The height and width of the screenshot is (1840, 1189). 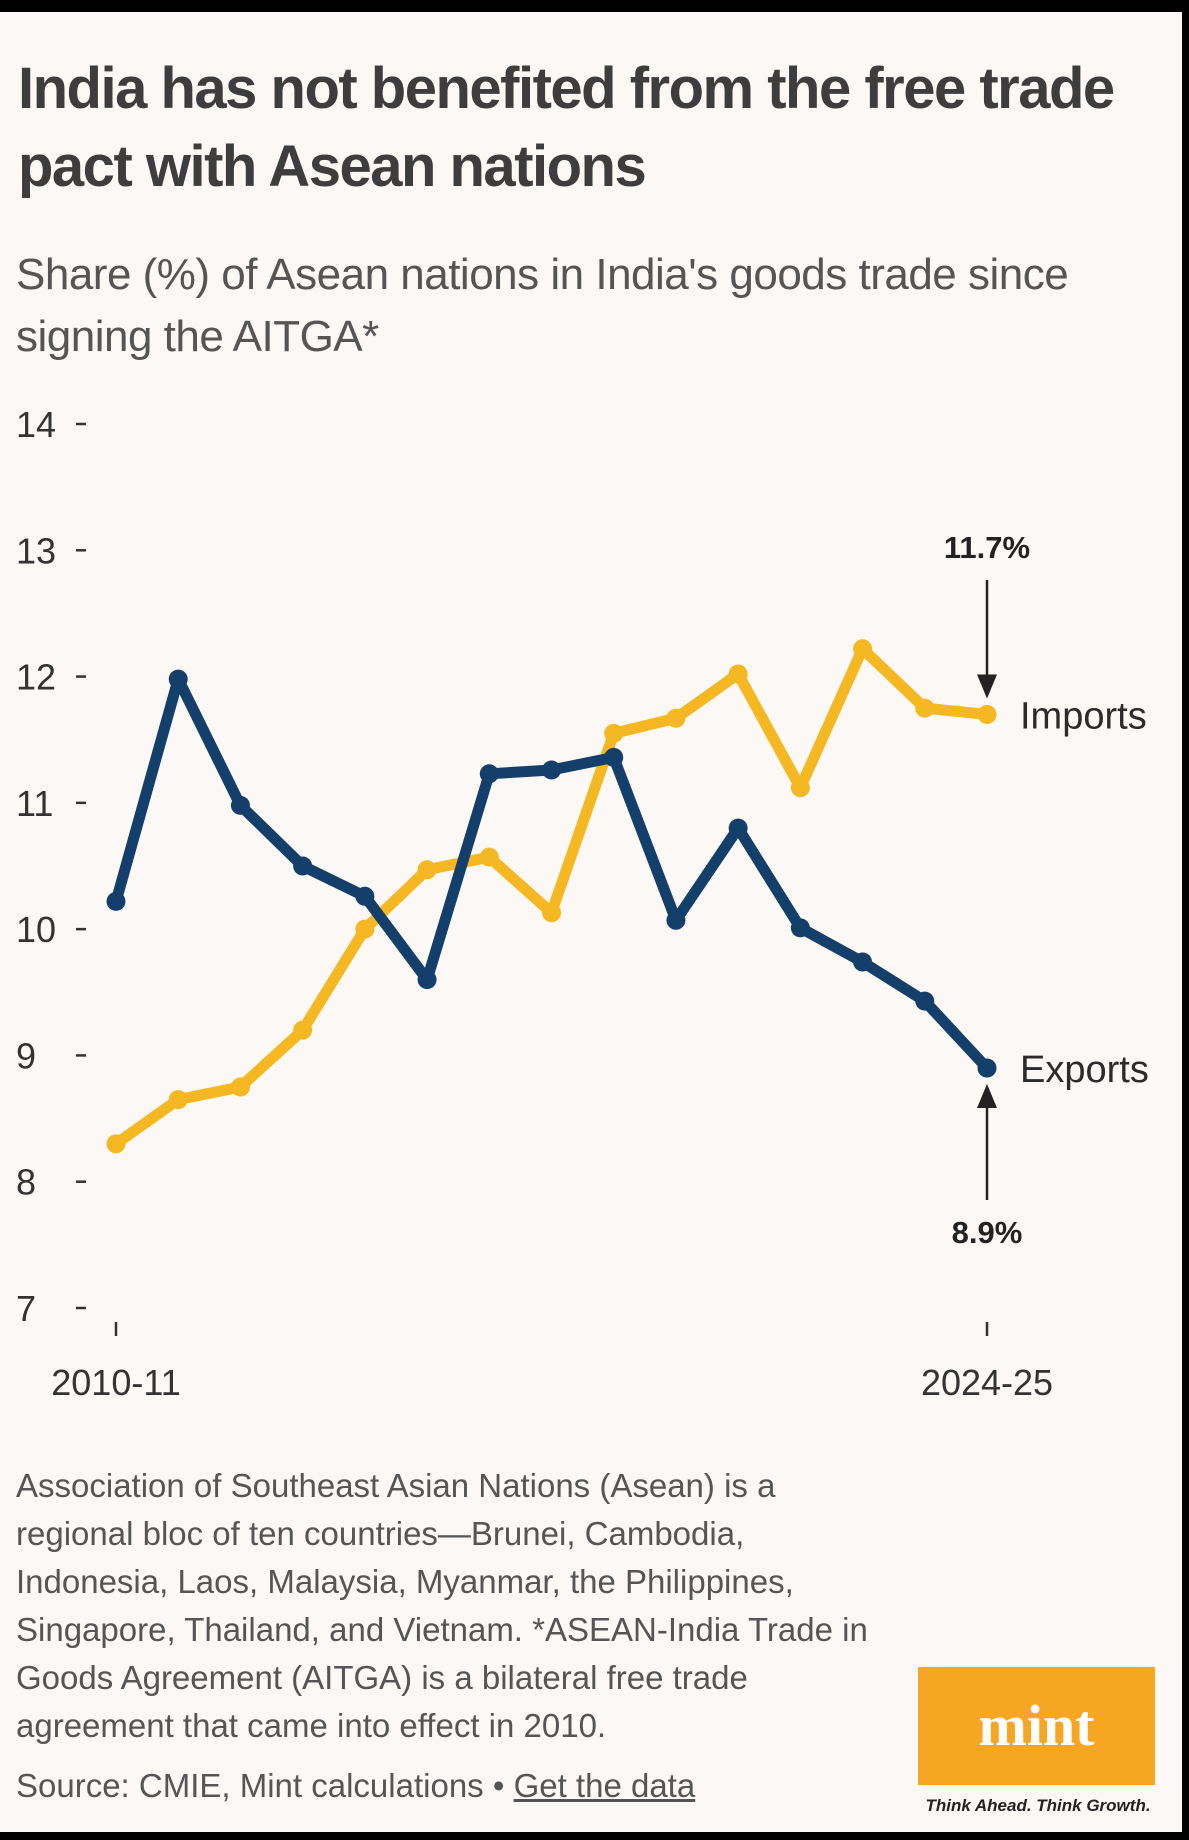 What do you see at coordinates (26, 1308) in the screenshot?
I see `y-tick-label: 7` at bounding box center [26, 1308].